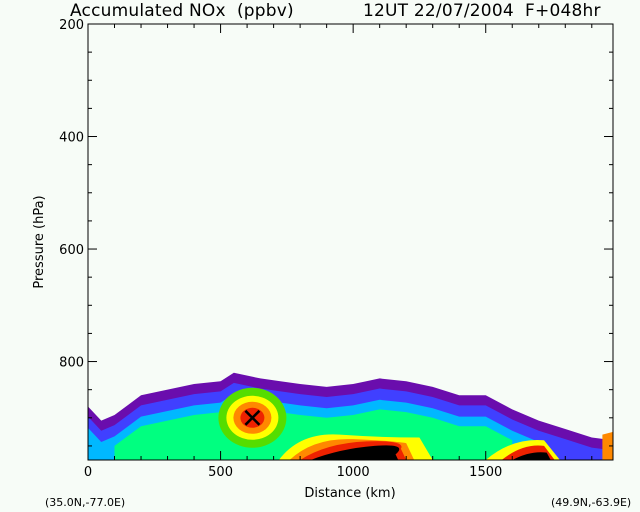 This screenshot has height=512, width=640. What do you see at coordinates (39, 241) in the screenshot?
I see `y-axis-label: Pressure (hPa)` at bounding box center [39, 241].